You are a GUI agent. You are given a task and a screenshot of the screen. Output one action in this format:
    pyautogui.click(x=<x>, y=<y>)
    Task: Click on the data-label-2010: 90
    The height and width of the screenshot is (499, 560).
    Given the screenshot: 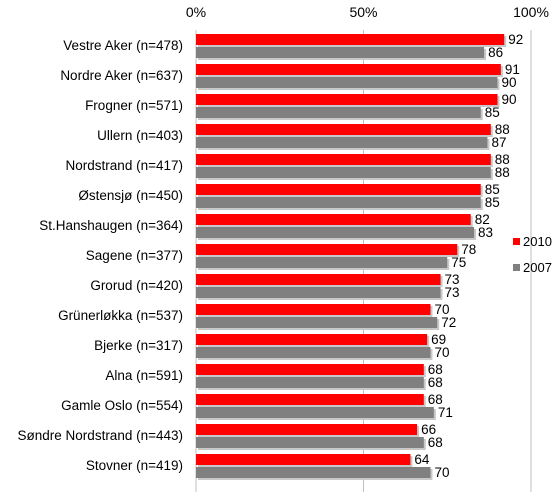 What is the action you would take?
    pyautogui.click(x=509, y=99)
    